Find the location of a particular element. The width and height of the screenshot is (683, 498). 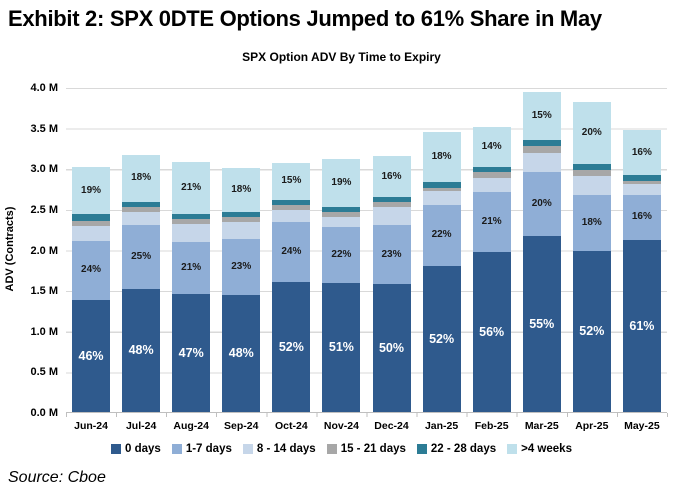

bar-segment: 19% is located at coordinates (341, 182).